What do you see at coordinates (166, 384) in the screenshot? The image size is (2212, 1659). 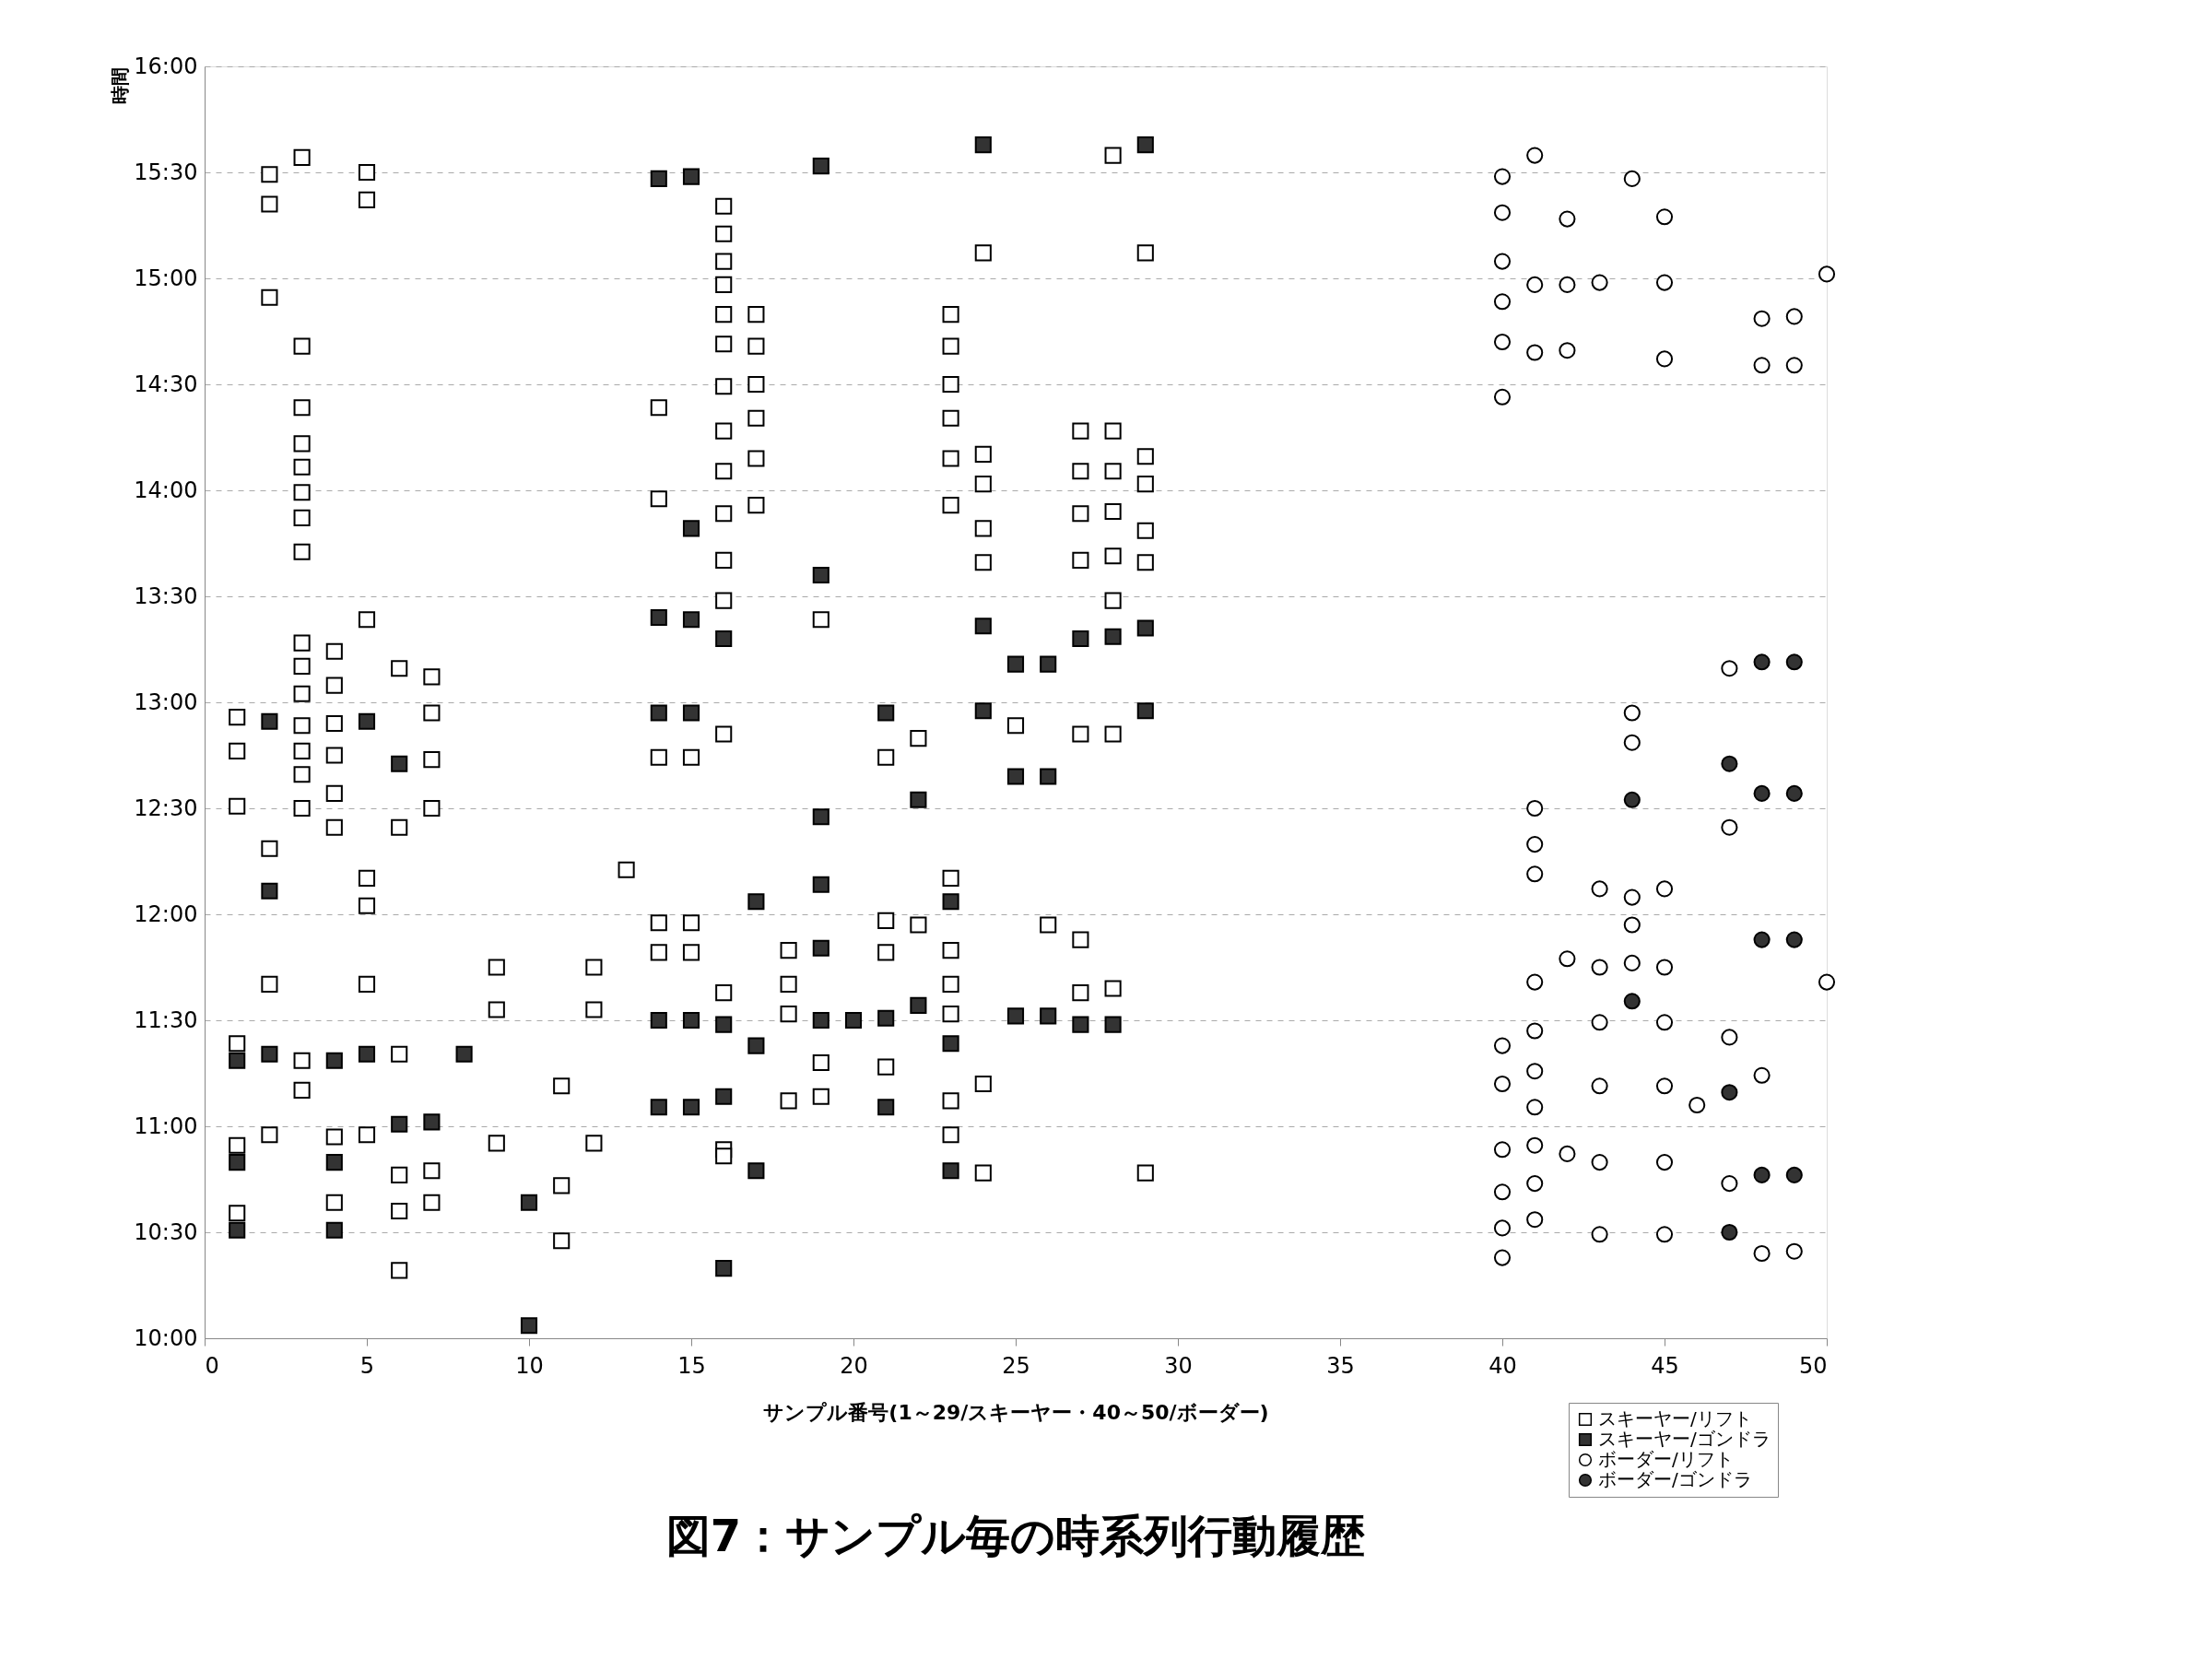 I see `y-tick-label: 14:30` at bounding box center [166, 384].